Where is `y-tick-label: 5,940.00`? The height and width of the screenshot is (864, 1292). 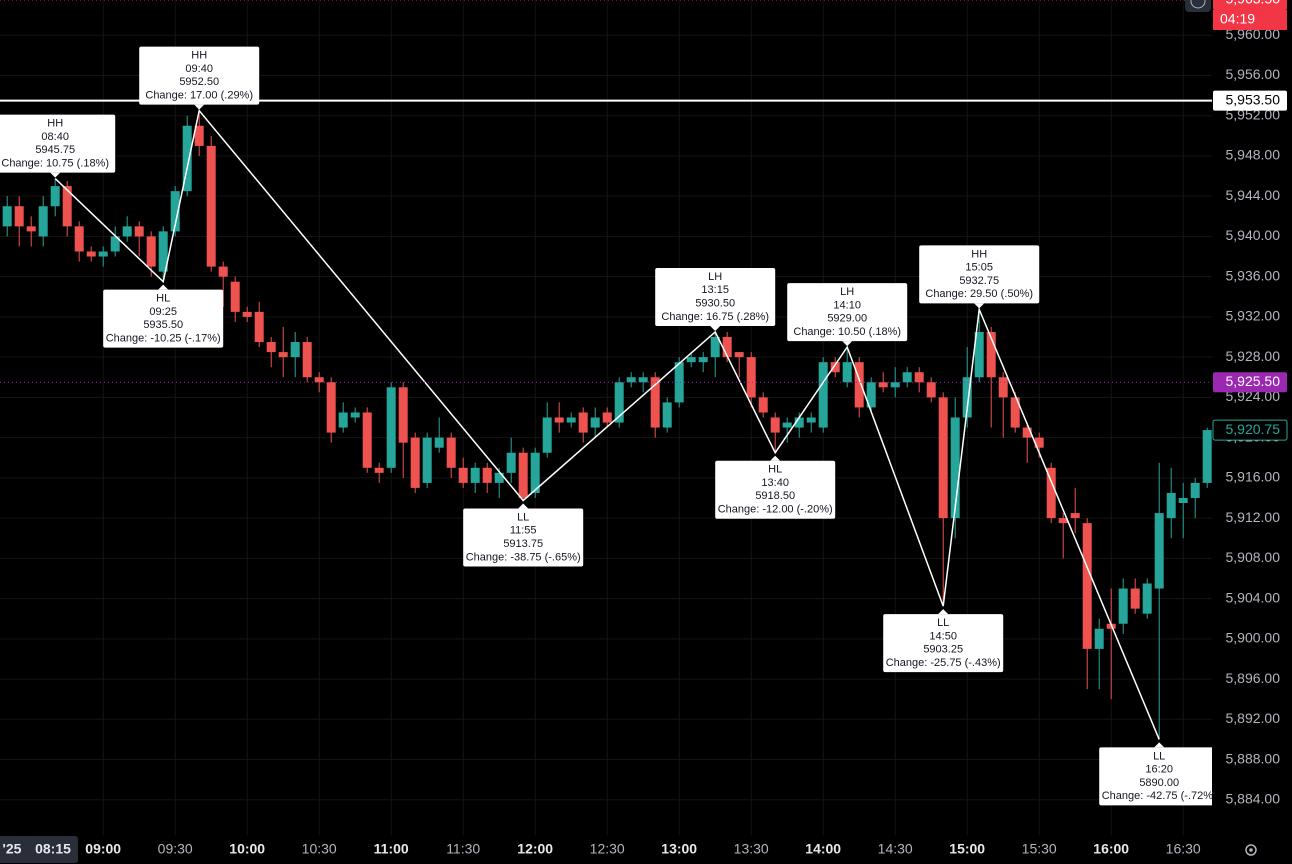 y-tick-label: 5,940.00 is located at coordinates (1253, 235).